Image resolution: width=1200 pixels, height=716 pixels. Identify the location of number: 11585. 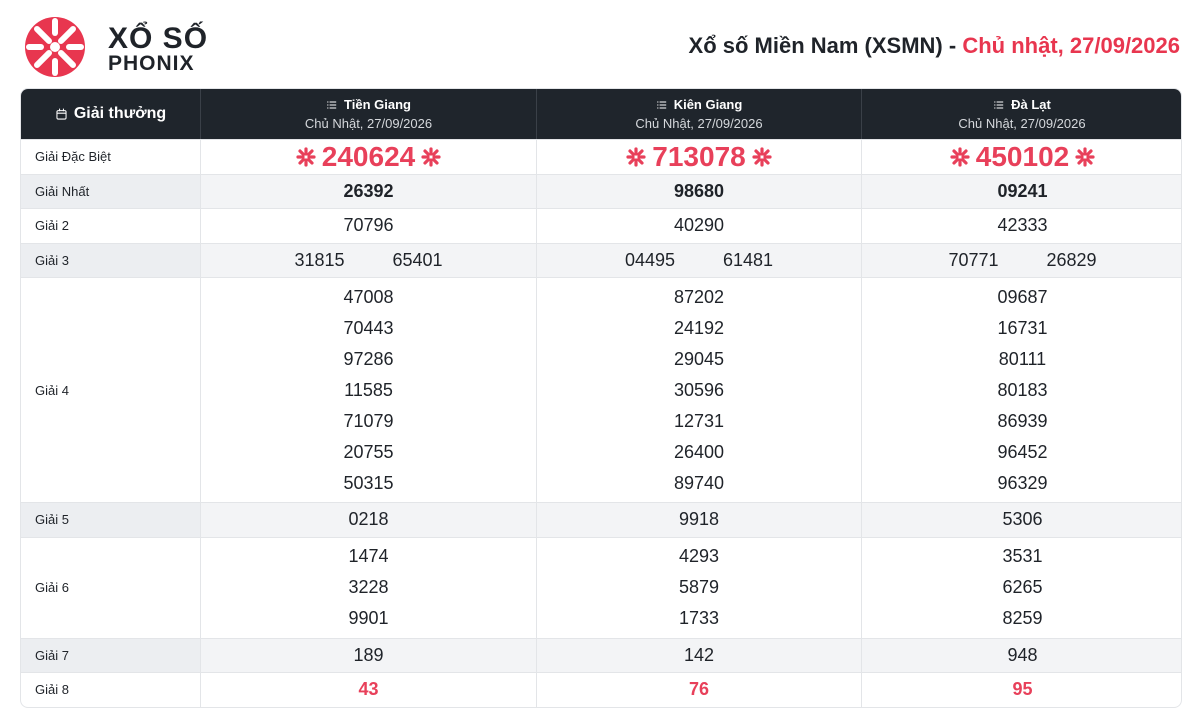
(368, 389).